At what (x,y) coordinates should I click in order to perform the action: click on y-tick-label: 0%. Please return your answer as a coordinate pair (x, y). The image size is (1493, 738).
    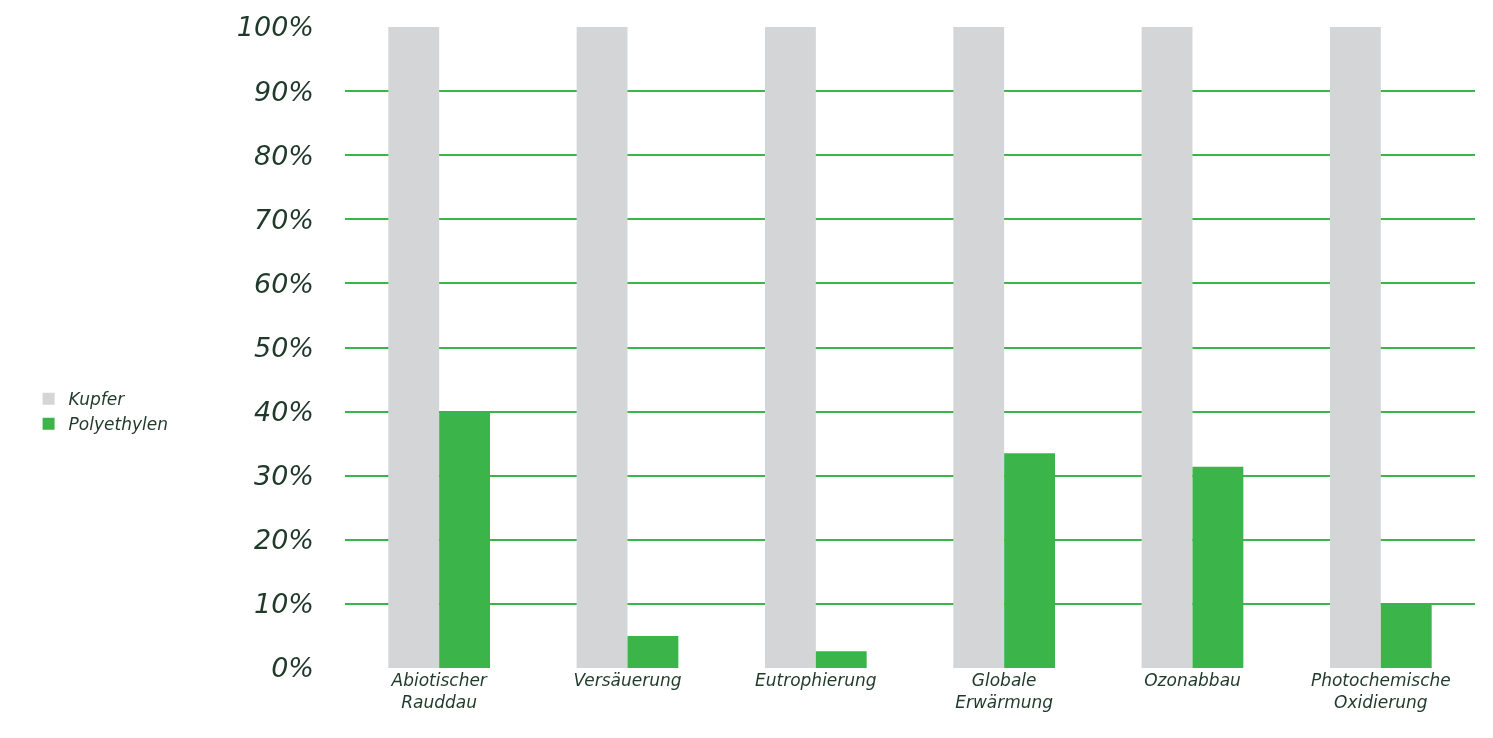
    Looking at the image, I should click on (292, 668).